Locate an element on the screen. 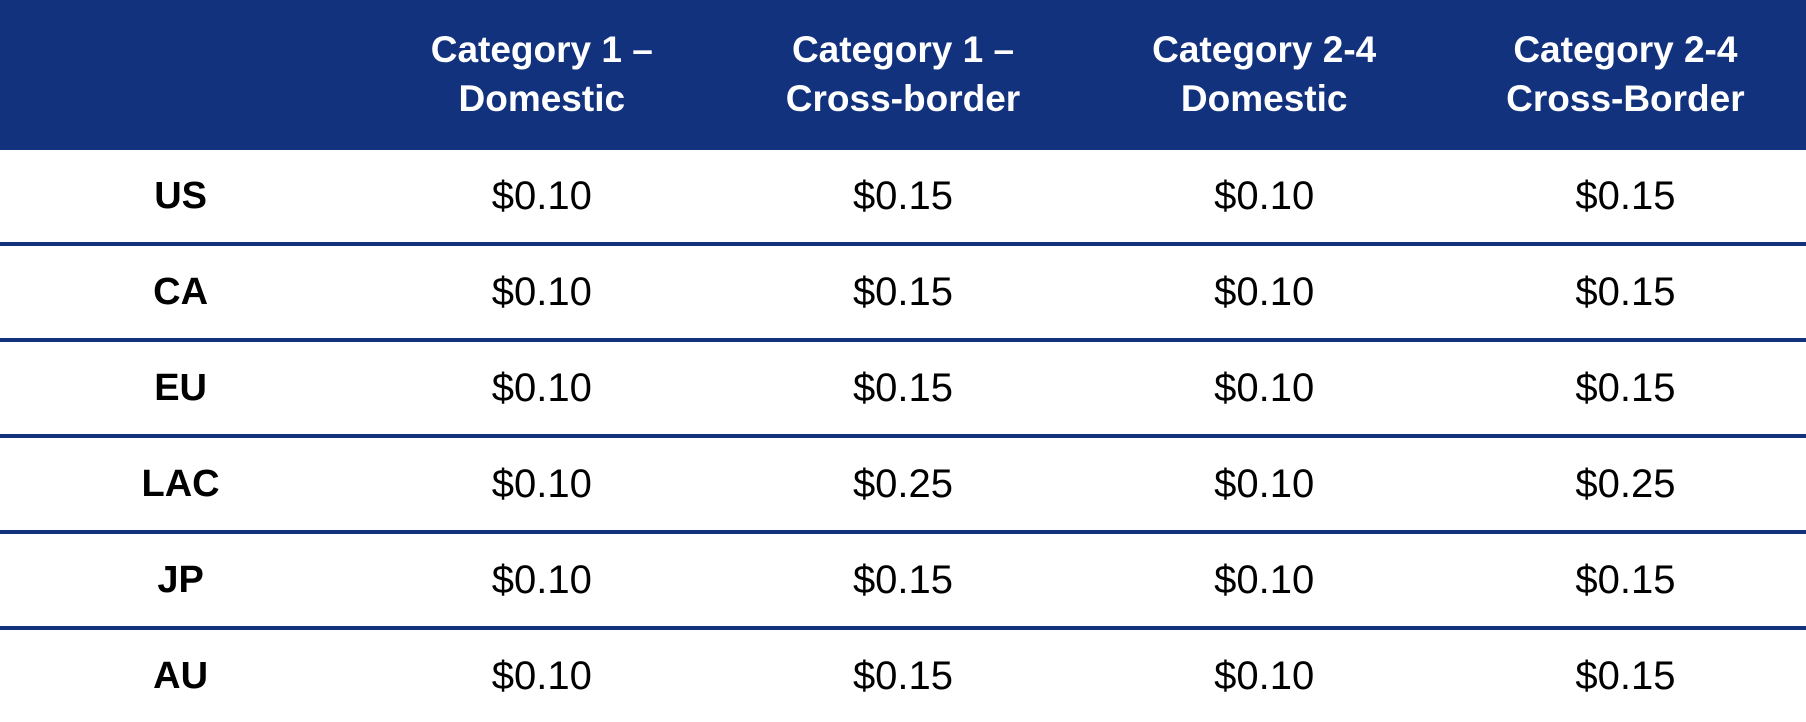  row-label: LAC is located at coordinates (180, 483).